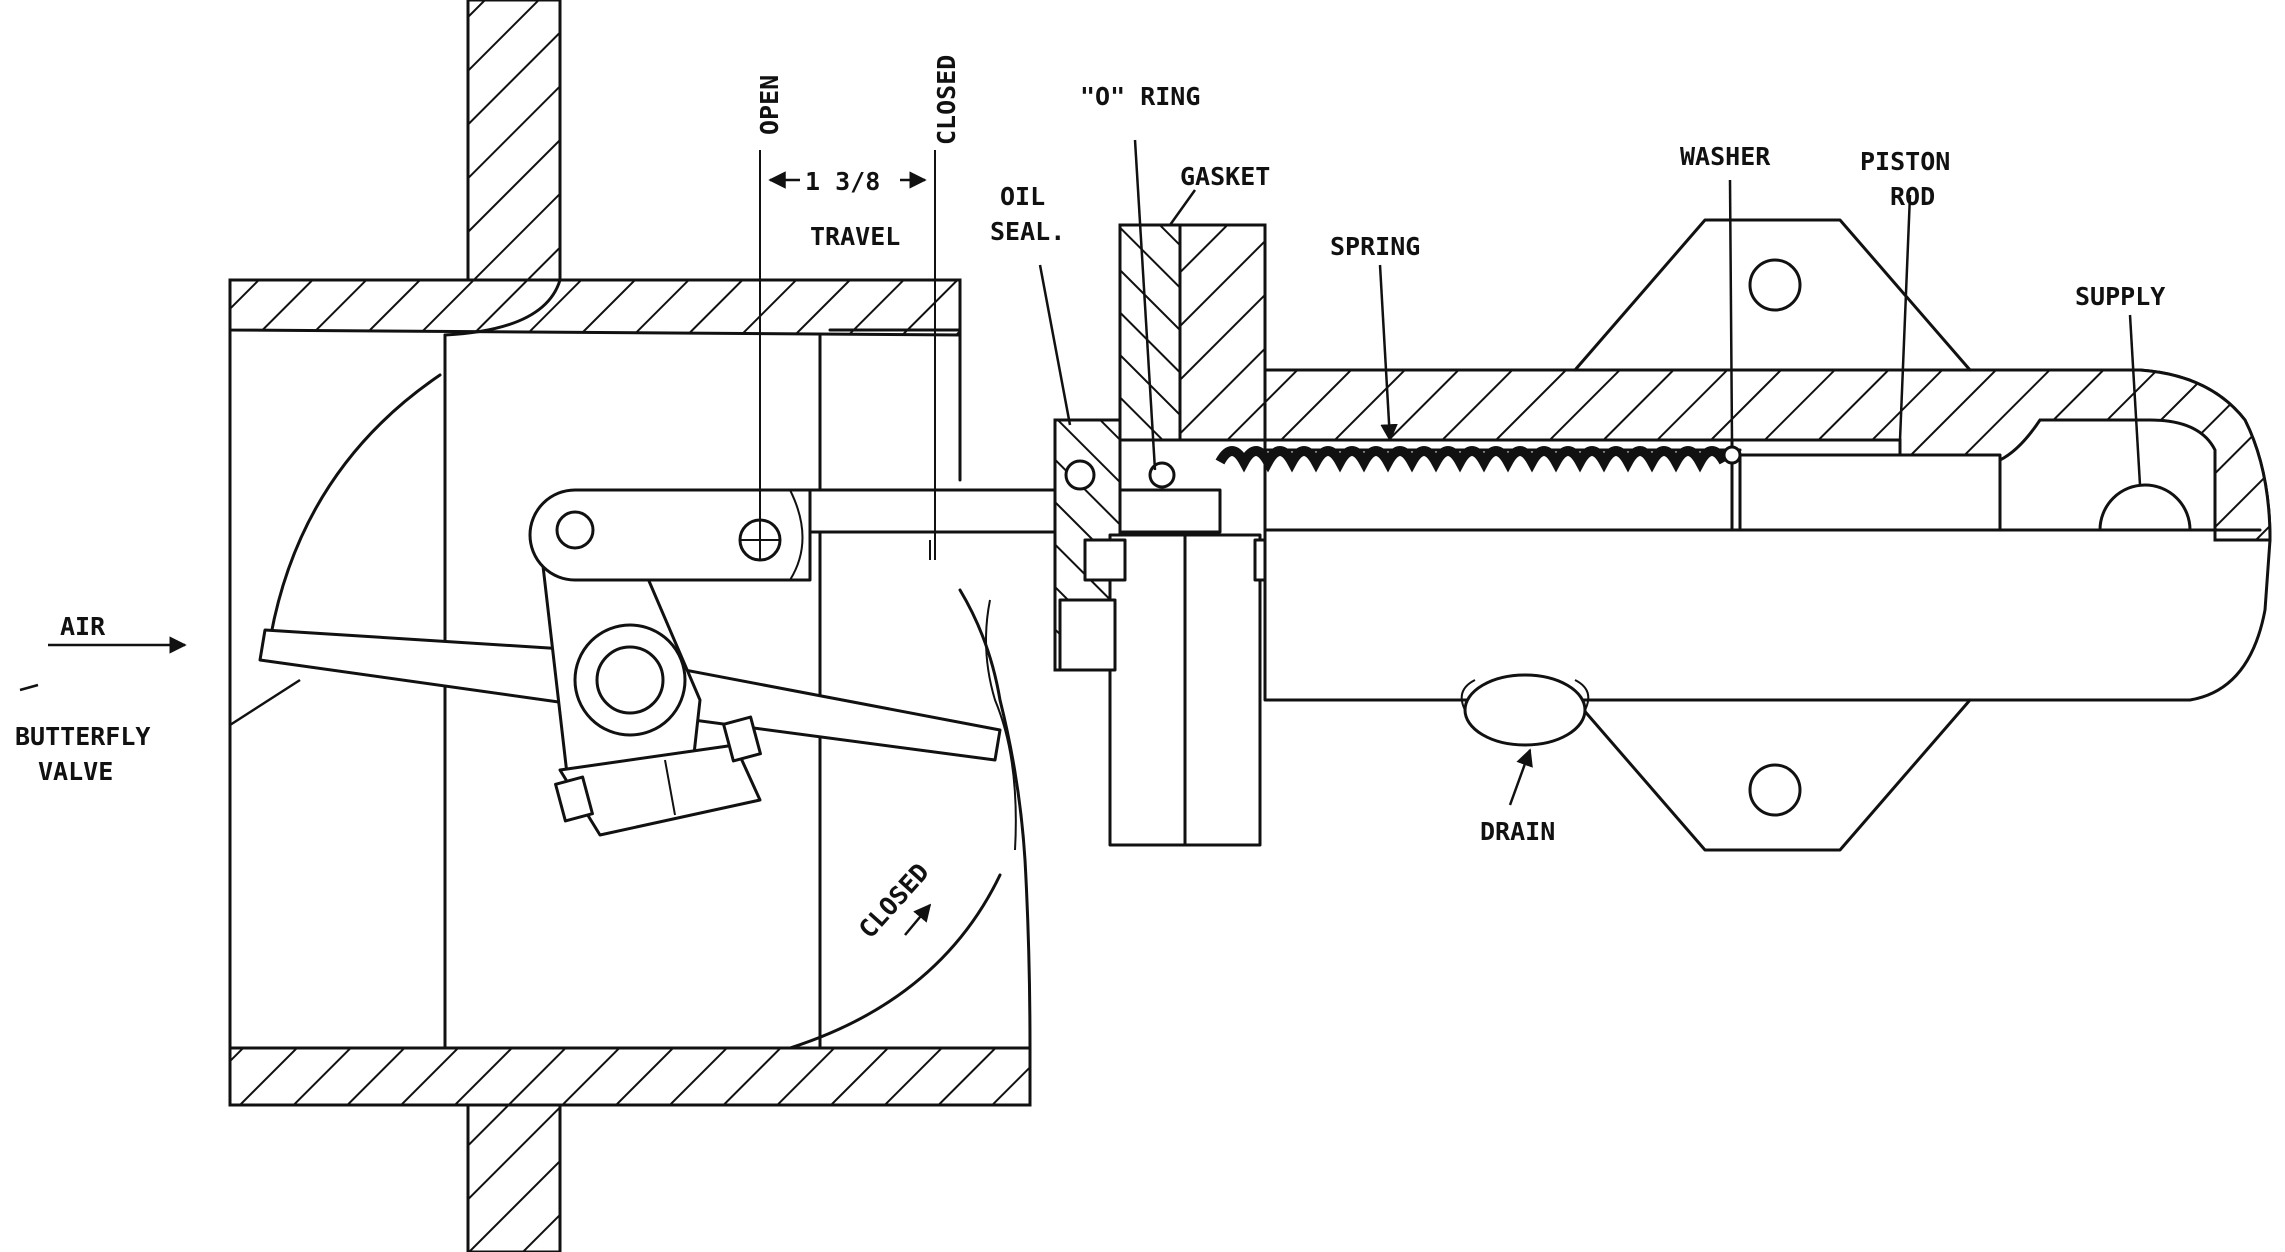 Image resolution: width=2285 pixels, height=1252 pixels. I want to click on label-travel-dimension: 1 3/8, so click(842, 181).